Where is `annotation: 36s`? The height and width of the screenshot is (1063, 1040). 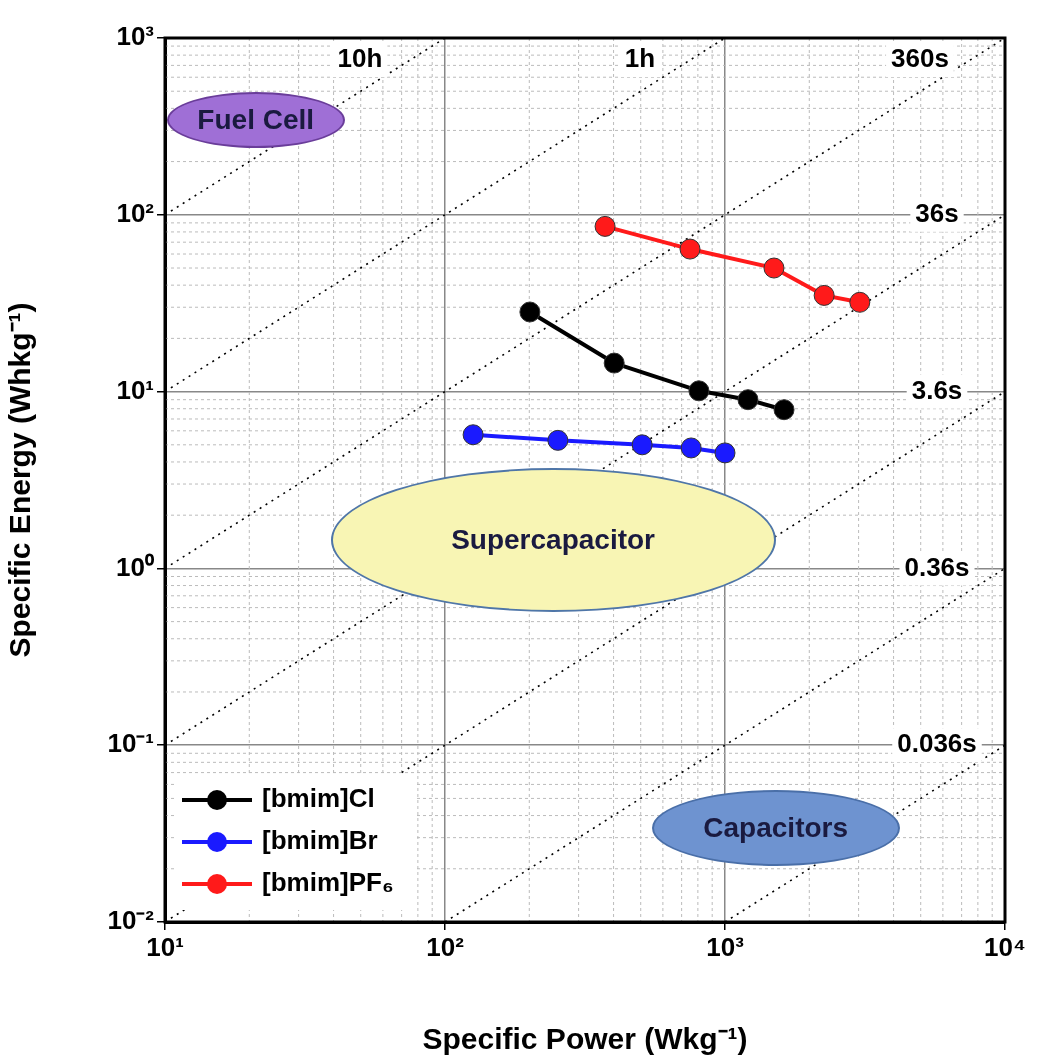 annotation: 36s is located at coordinates (937, 212).